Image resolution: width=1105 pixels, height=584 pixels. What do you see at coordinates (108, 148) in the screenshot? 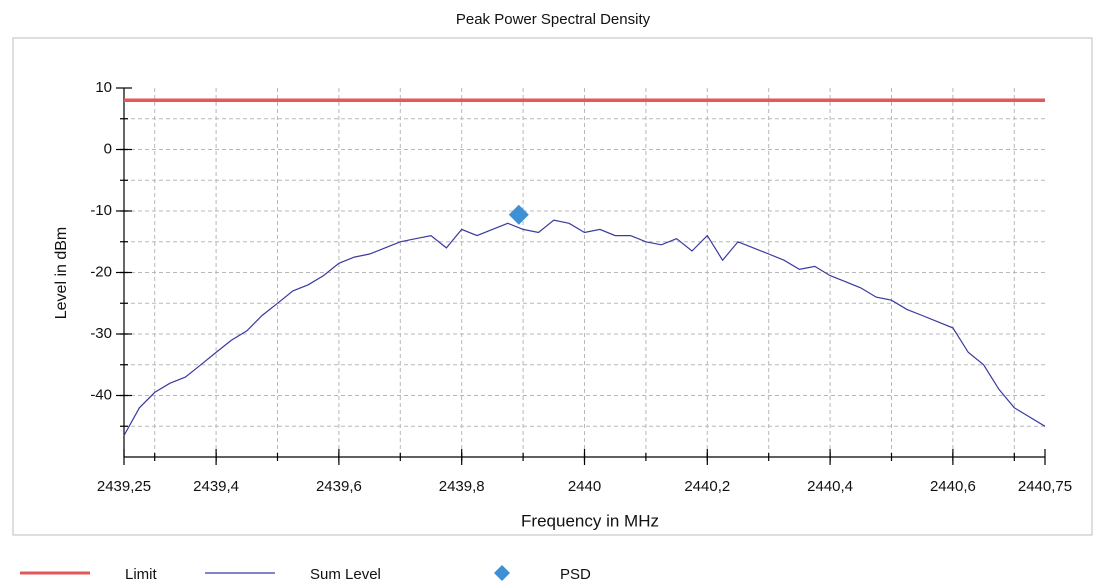
I see `y-tick-label: 0` at bounding box center [108, 148].